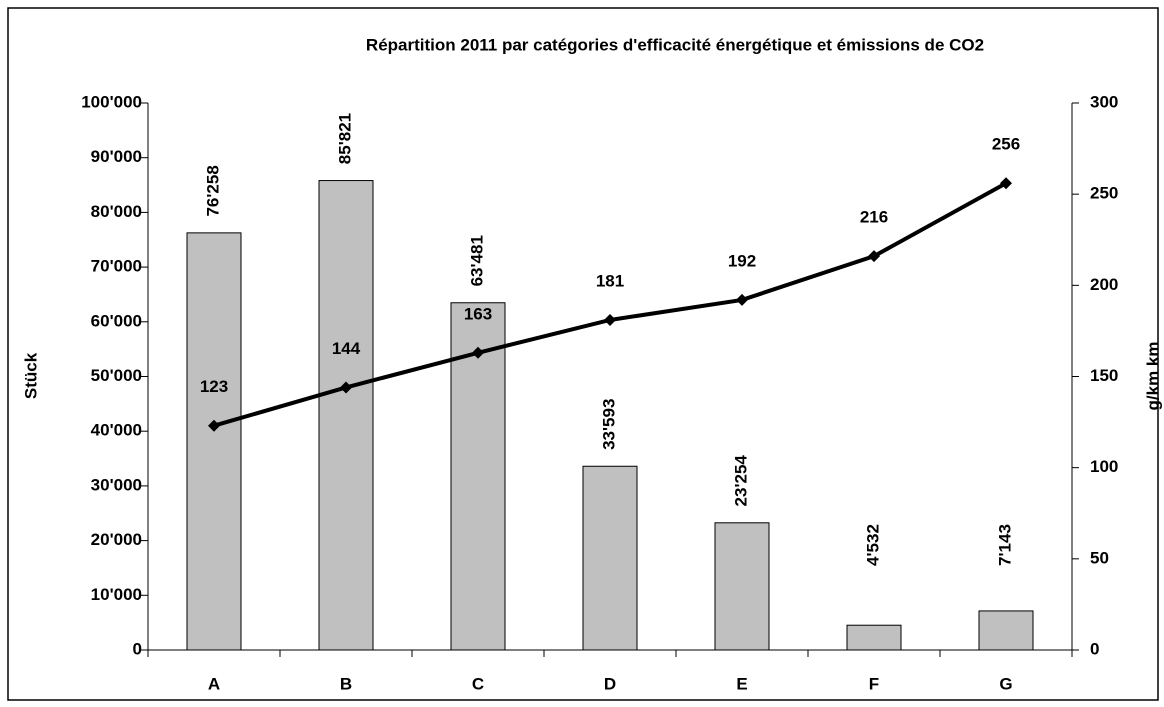 This screenshot has width=1164, height=707. What do you see at coordinates (116, 484) in the screenshot?
I see `y-tick-label: 30'000` at bounding box center [116, 484].